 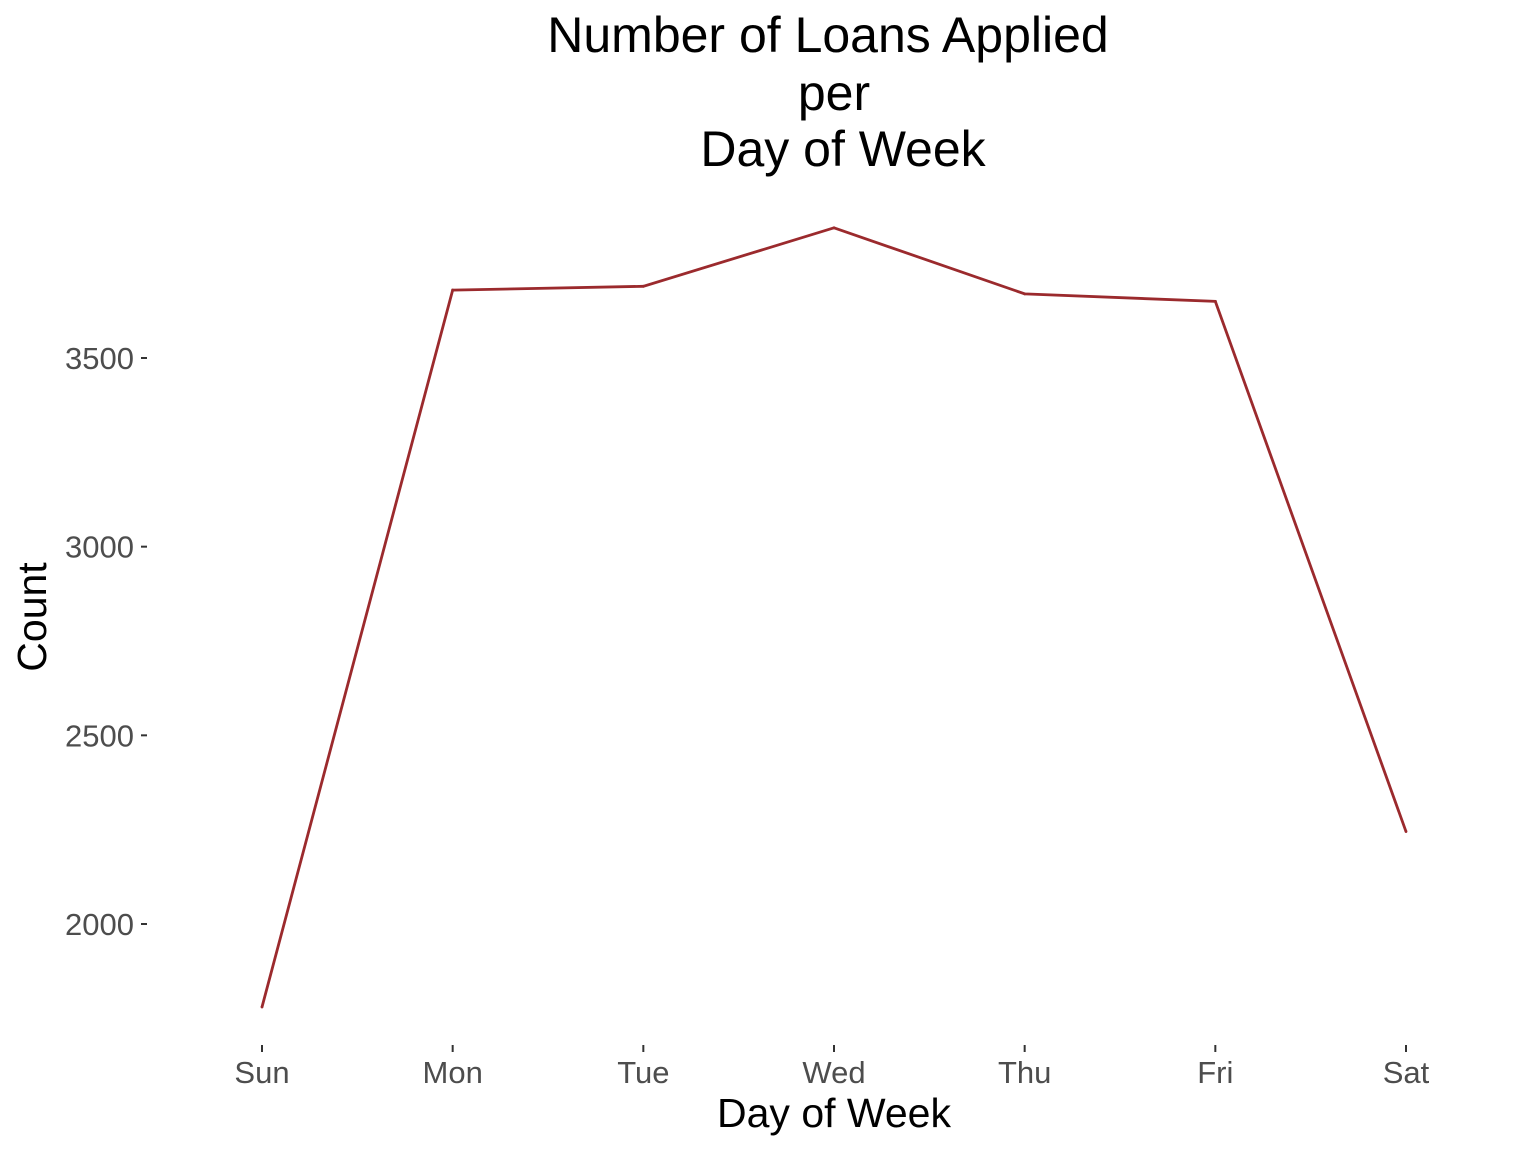 What do you see at coordinates (643, 1072) in the screenshot?
I see `x-tick-label-tue: Tue` at bounding box center [643, 1072].